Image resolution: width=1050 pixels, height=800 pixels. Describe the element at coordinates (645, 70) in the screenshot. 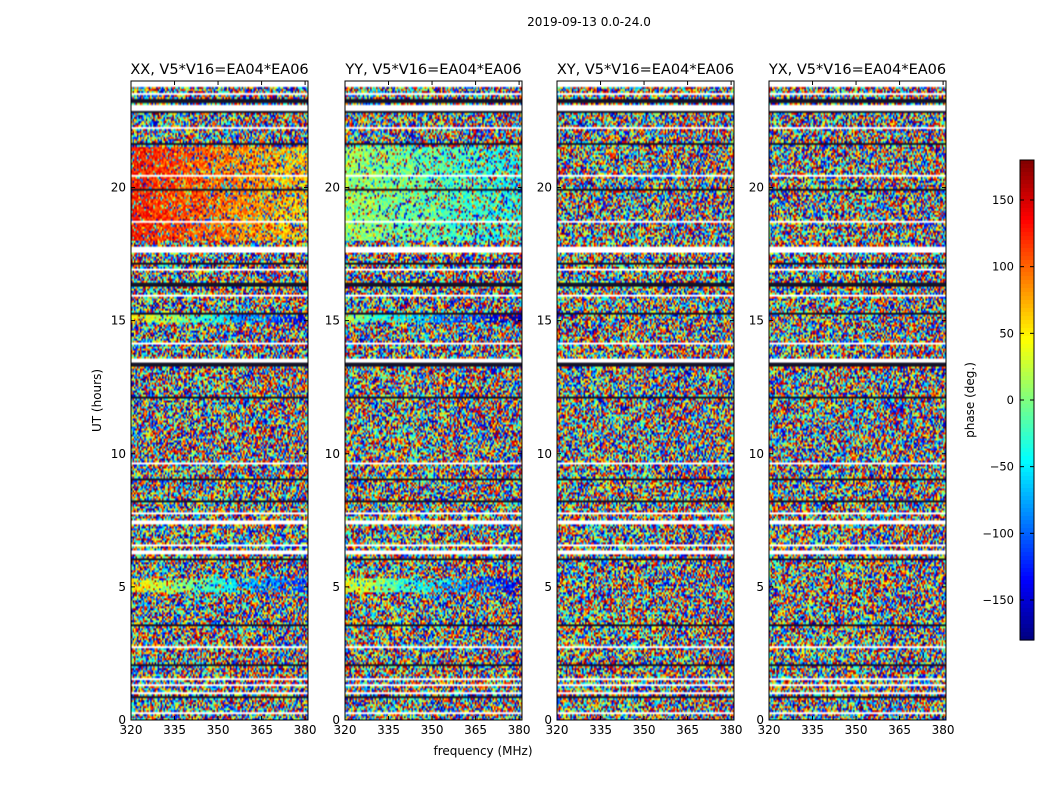

I see `panel-title: XY, V5*V16=EA04*EA06` at that location.